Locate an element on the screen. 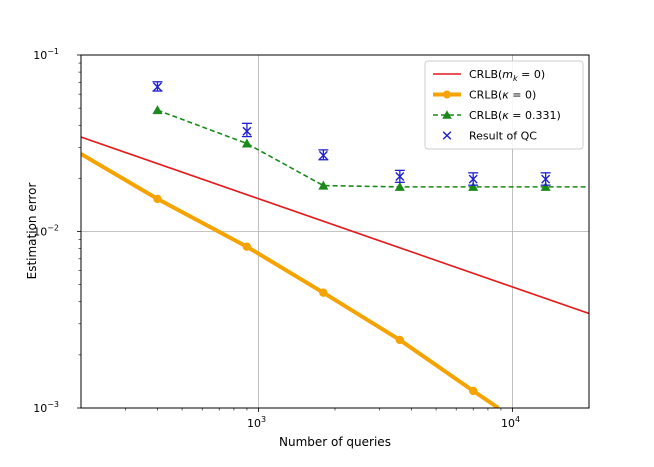  y-axis-label: Estimation error is located at coordinates (32, 231).